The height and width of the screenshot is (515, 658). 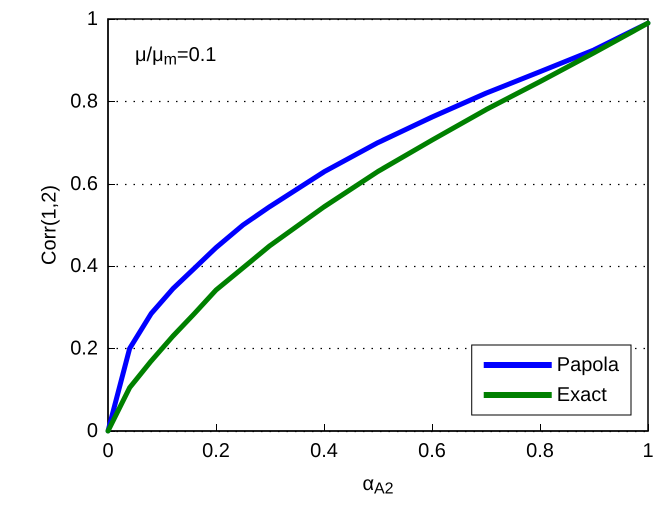 What do you see at coordinates (92, 19) in the screenshot?
I see `y-tick-label: 1` at bounding box center [92, 19].